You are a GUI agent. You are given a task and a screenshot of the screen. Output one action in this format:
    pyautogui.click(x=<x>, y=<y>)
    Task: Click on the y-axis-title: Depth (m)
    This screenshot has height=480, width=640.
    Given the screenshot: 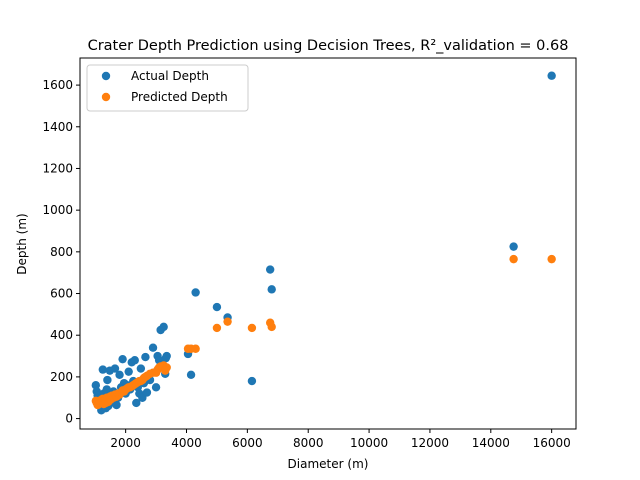 What is the action you would take?
    pyautogui.click(x=22, y=243)
    